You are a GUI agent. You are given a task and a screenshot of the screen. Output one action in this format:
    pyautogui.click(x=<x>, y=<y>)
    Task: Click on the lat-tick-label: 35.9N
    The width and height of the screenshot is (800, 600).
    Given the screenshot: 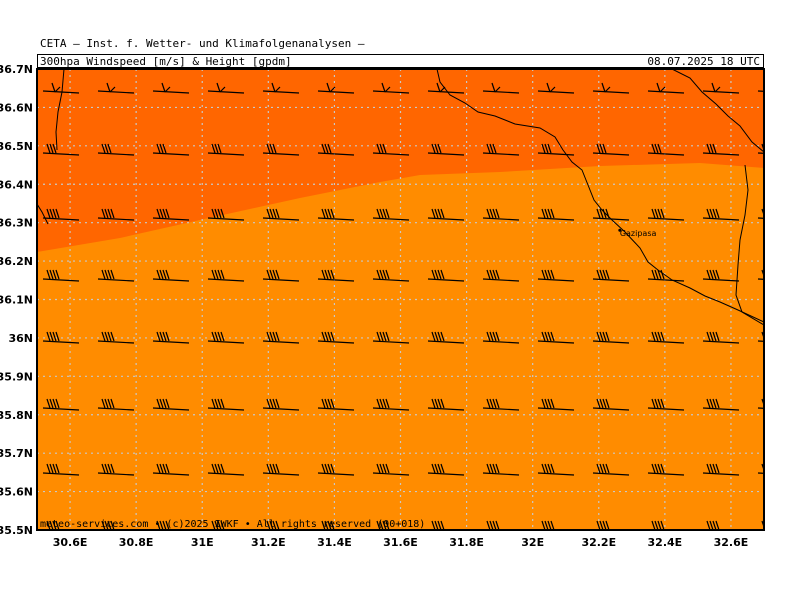 What is the action you would take?
    pyautogui.click(x=16, y=376)
    